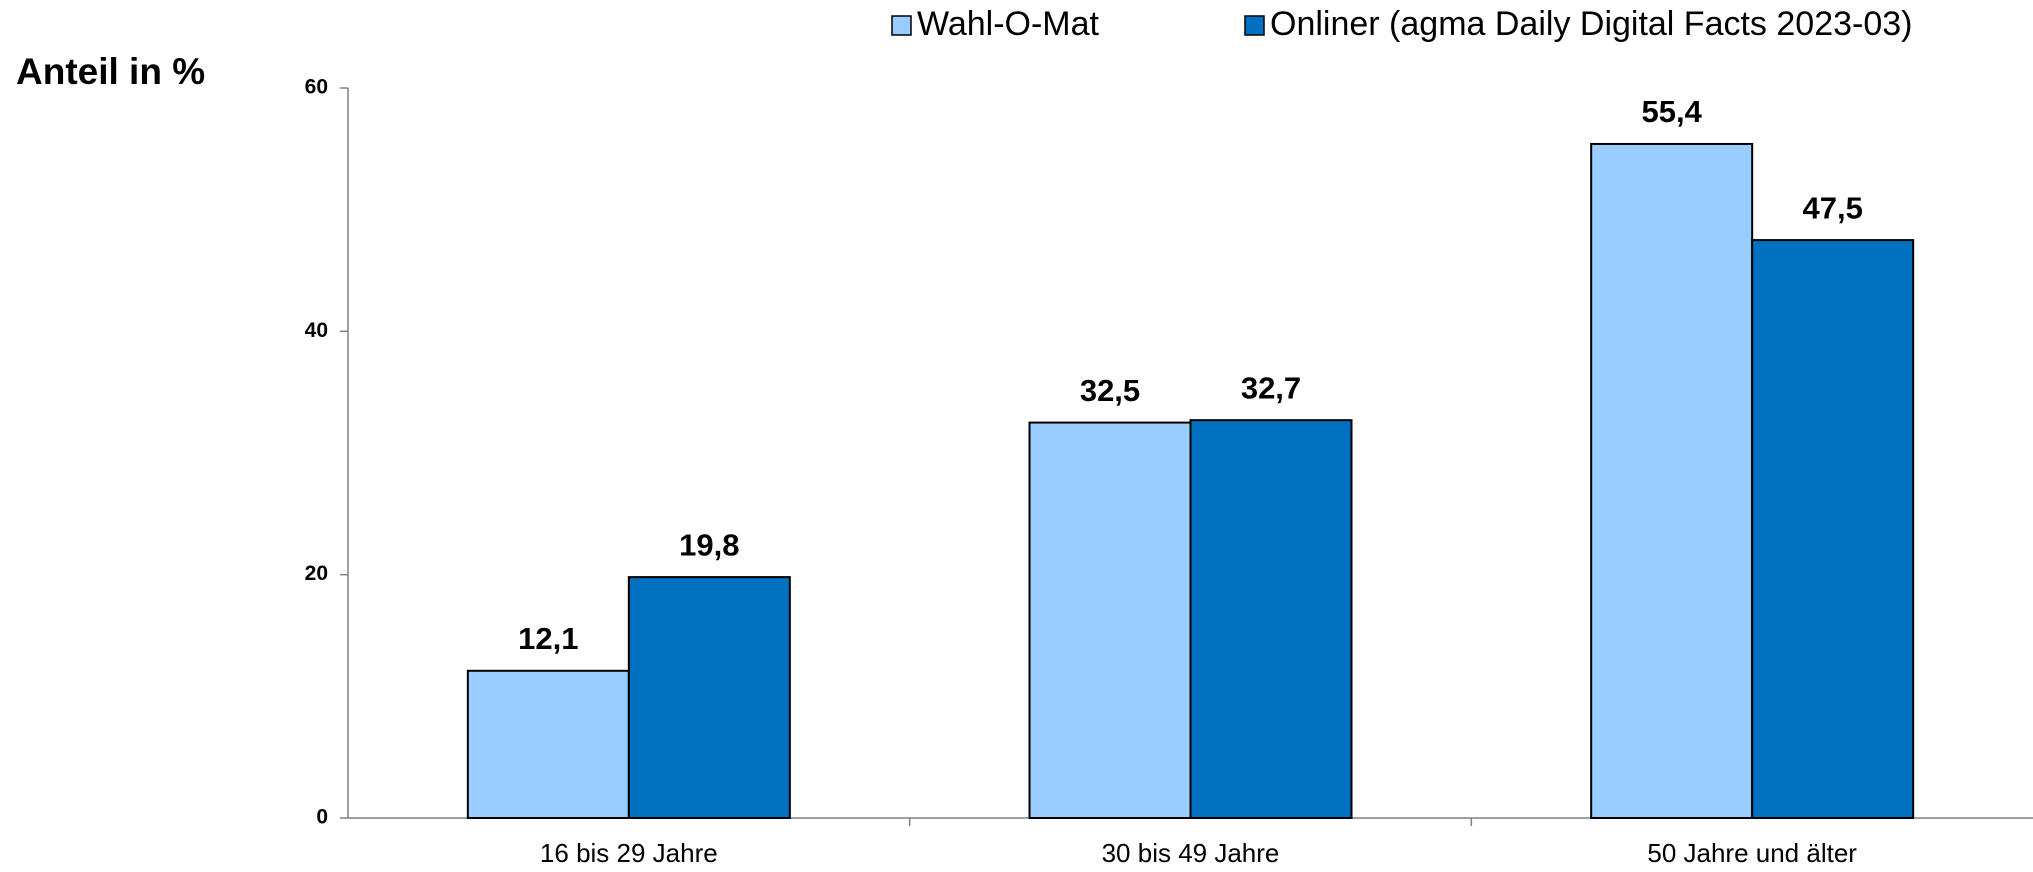  Describe the element at coordinates (322, 817) in the screenshot. I see `y-tick-label: 0` at that location.